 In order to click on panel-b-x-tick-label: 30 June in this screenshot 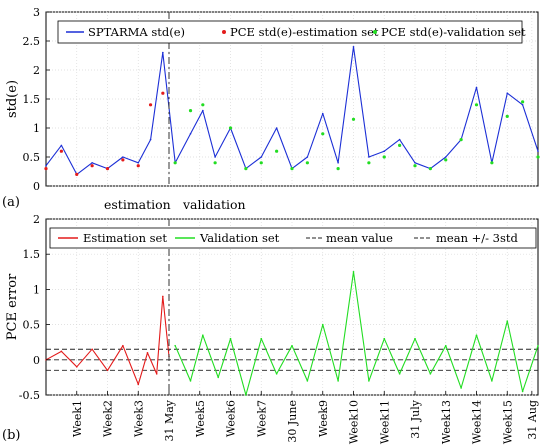, I will do `click(292, 421)`.